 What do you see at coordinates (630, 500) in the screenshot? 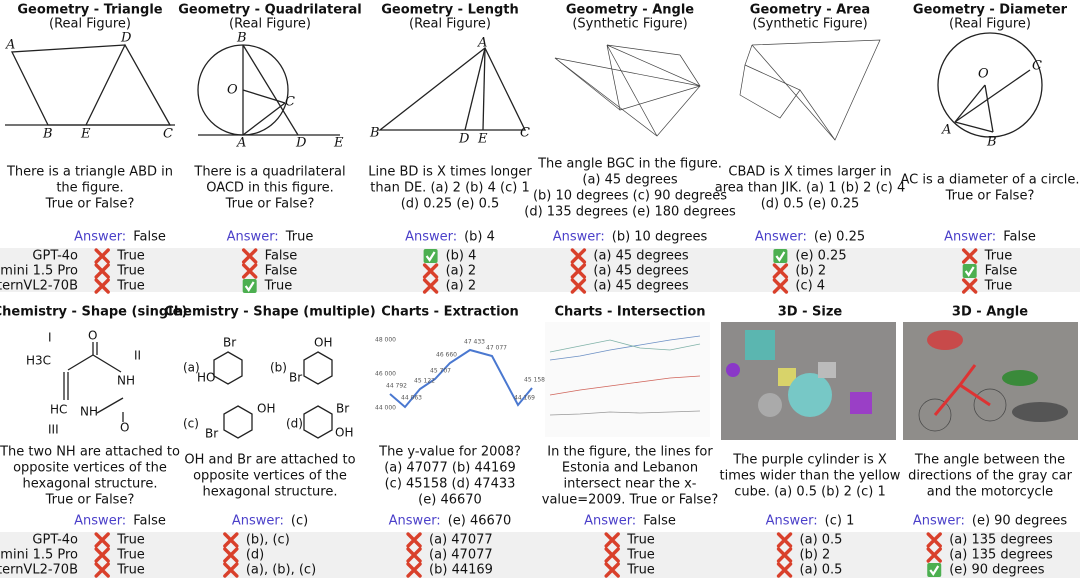
I see `question-line: value=2009. True or False?` at bounding box center [630, 500].